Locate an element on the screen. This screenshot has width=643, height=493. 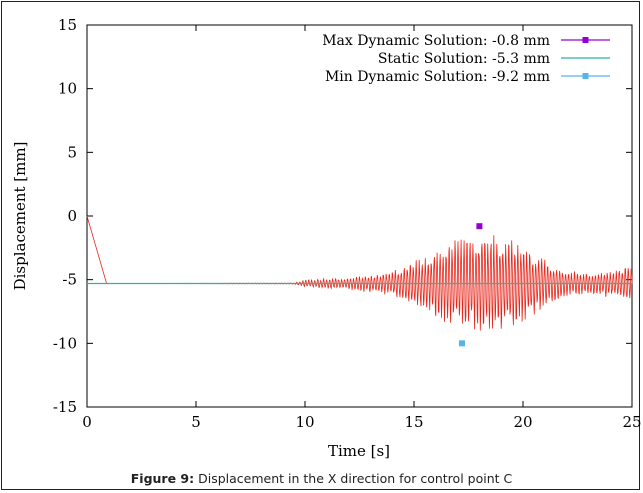
x-tick-label: 20 is located at coordinates (522, 422).